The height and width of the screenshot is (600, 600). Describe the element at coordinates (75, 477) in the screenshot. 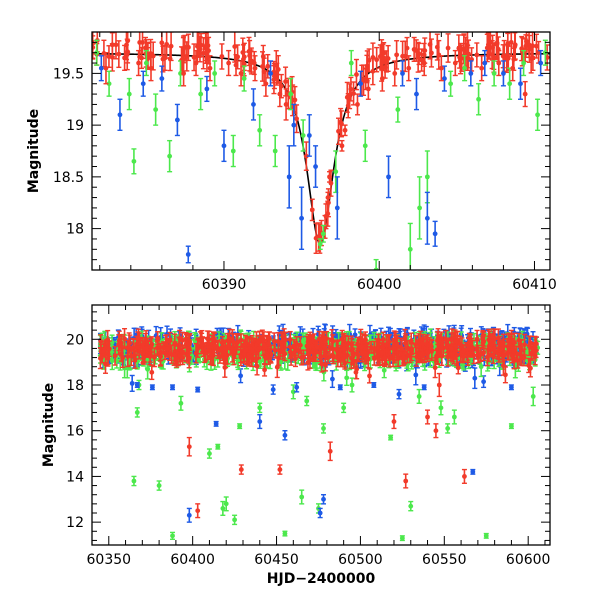

I see `bottom-y-tick-label: 14` at that location.